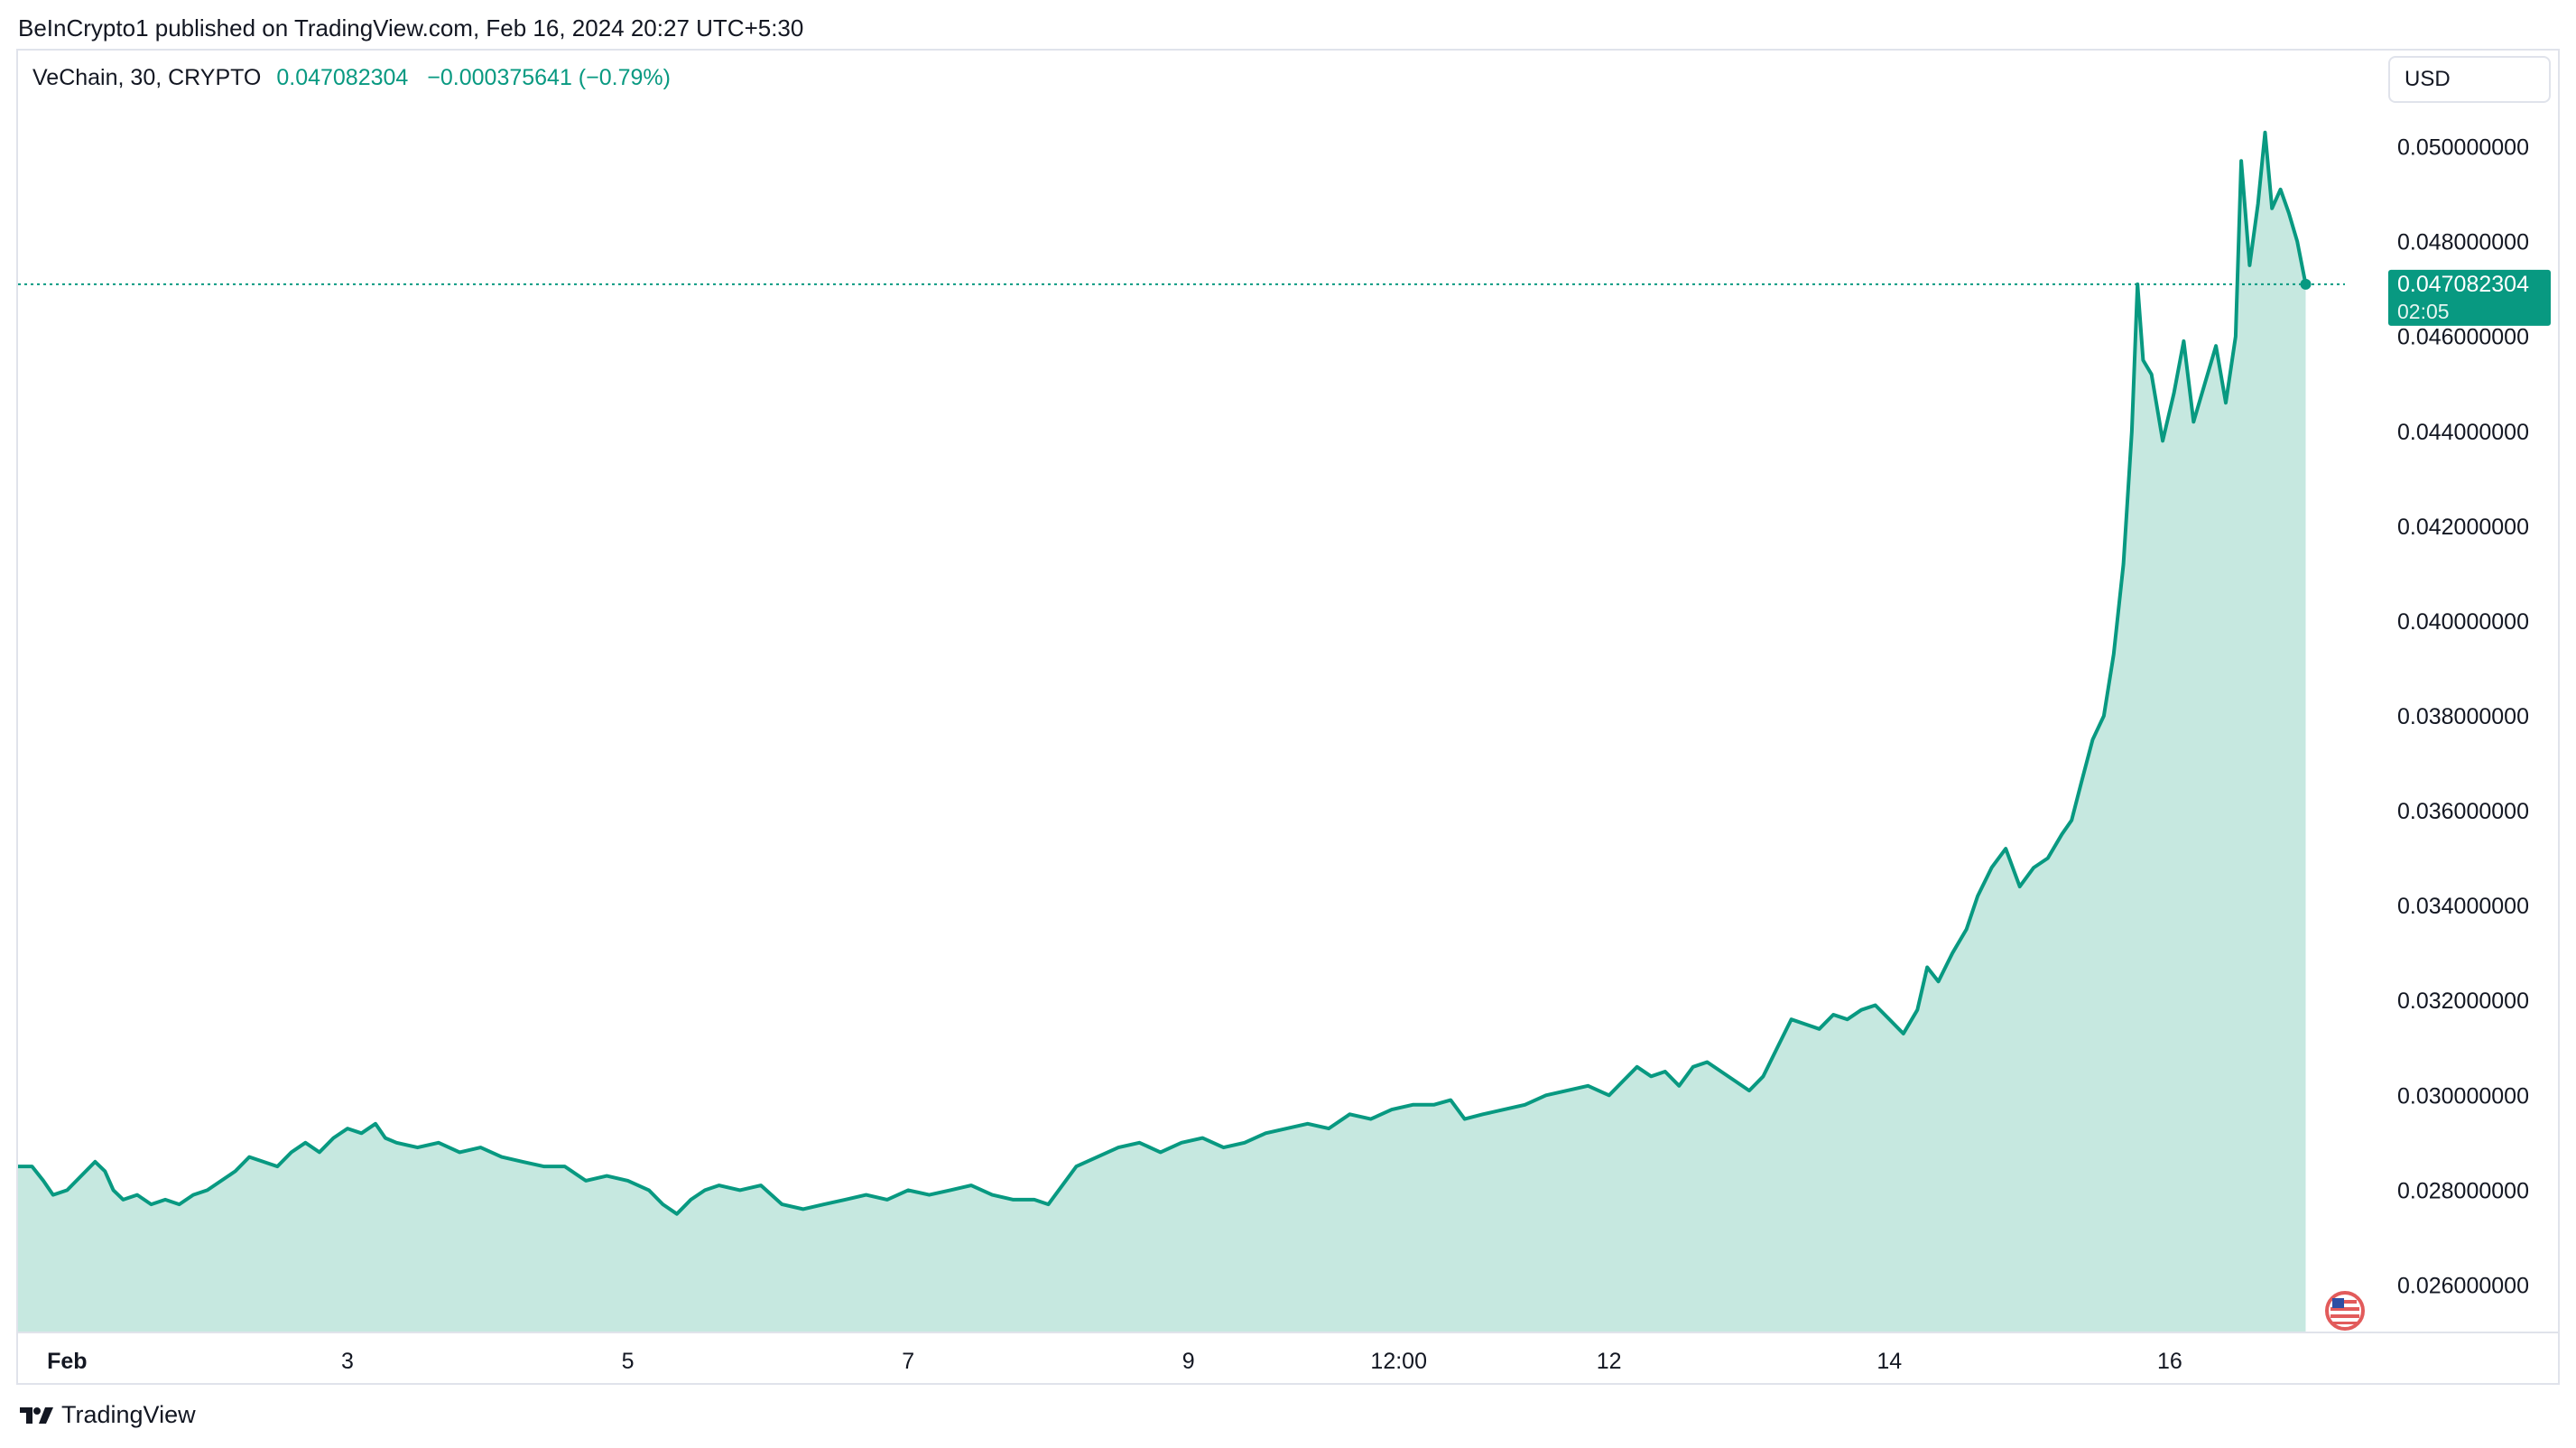  Describe the element at coordinates (1889, 1361) in the screenshot. I see `time-axis-tick-label: 14` at that location.